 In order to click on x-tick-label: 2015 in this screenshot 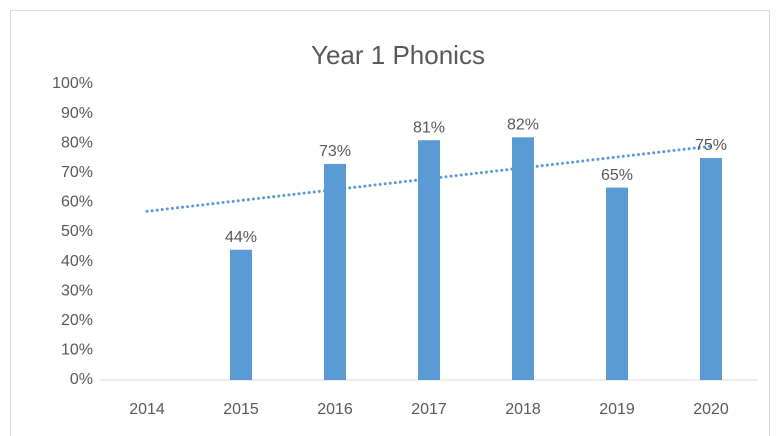, I will do `click(241, 409)`.